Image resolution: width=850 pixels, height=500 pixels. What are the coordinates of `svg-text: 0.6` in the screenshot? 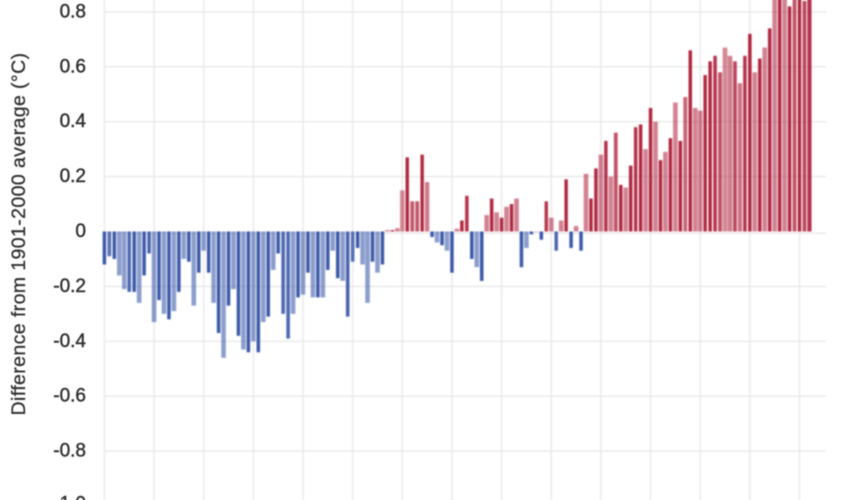 It's located at (73, 66).